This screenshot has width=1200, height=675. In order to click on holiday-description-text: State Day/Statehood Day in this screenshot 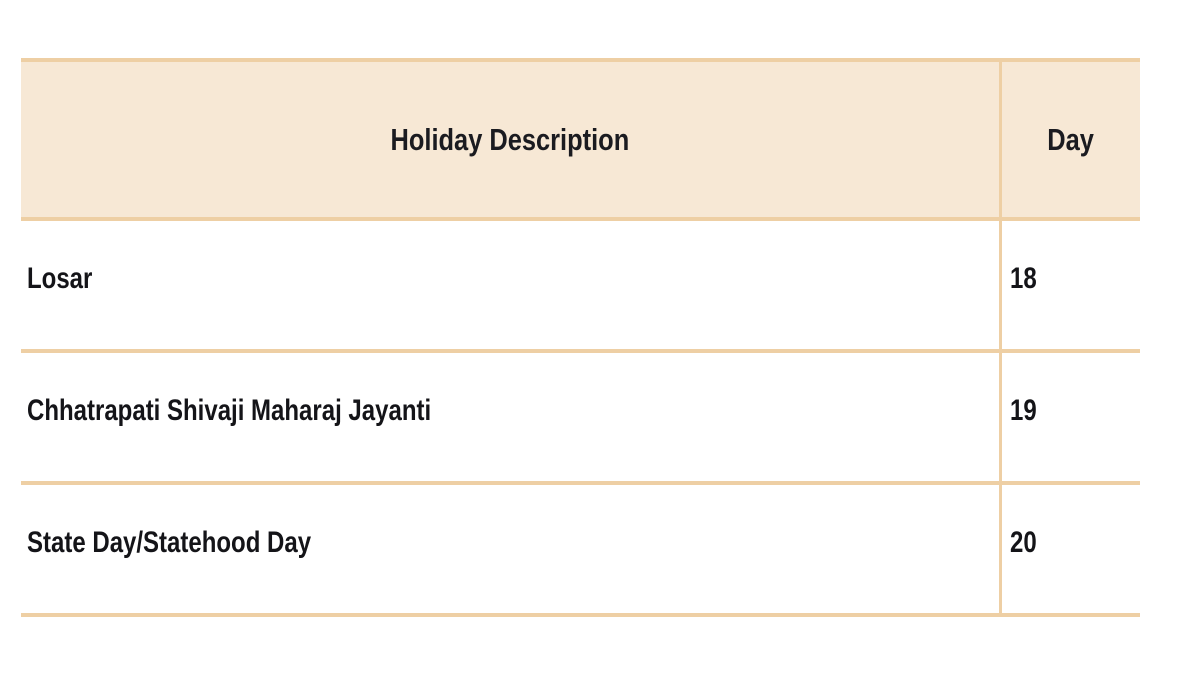, I will do `click(169, 542)`.